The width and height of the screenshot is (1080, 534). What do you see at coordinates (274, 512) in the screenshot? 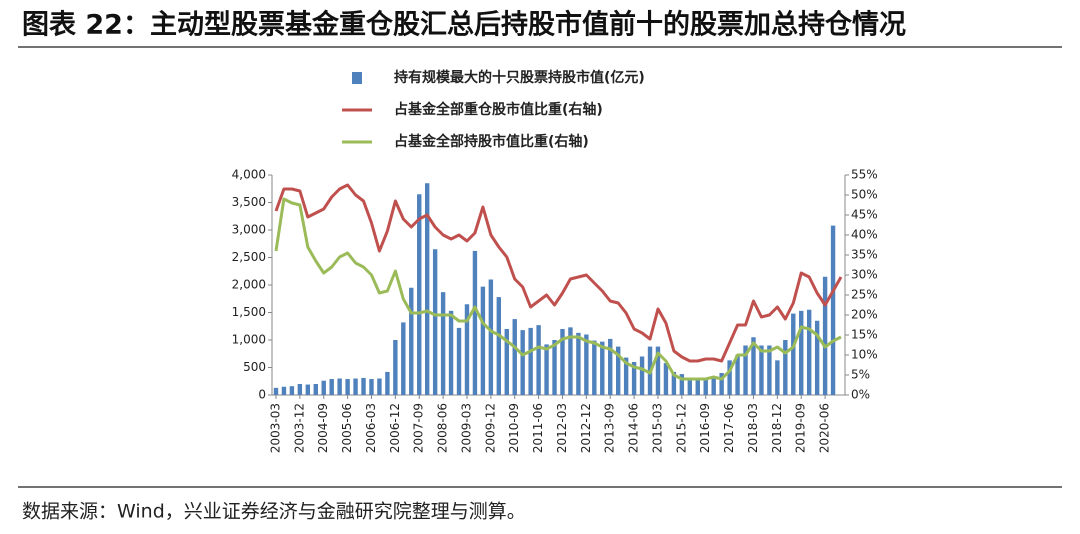
I see `source: 数据来源：Wind，兴业证券经济与金融研究院整理与测算。` at bounding box center [274, 512].